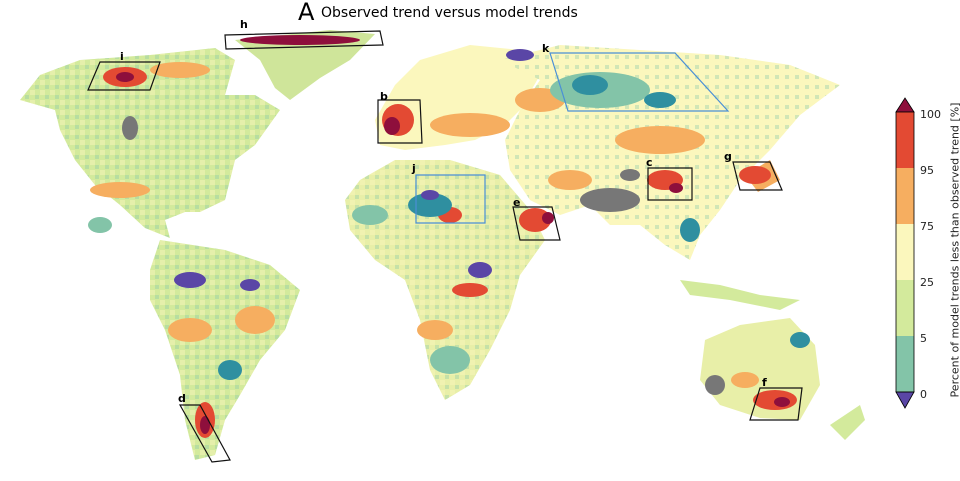 The image size is (960, 481). What do you see at coordinates (776, 404) in the screenshot?
I see `region-f-box` at bounding box center [776, 404].